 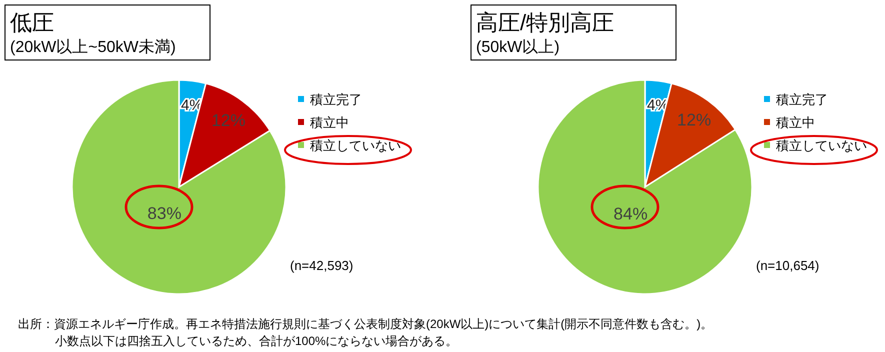 What do you see at coordinates (518, 47) in the screenshot?
I see `chart-subtitle: (50kW以上)` at bounding box center [518, 47].